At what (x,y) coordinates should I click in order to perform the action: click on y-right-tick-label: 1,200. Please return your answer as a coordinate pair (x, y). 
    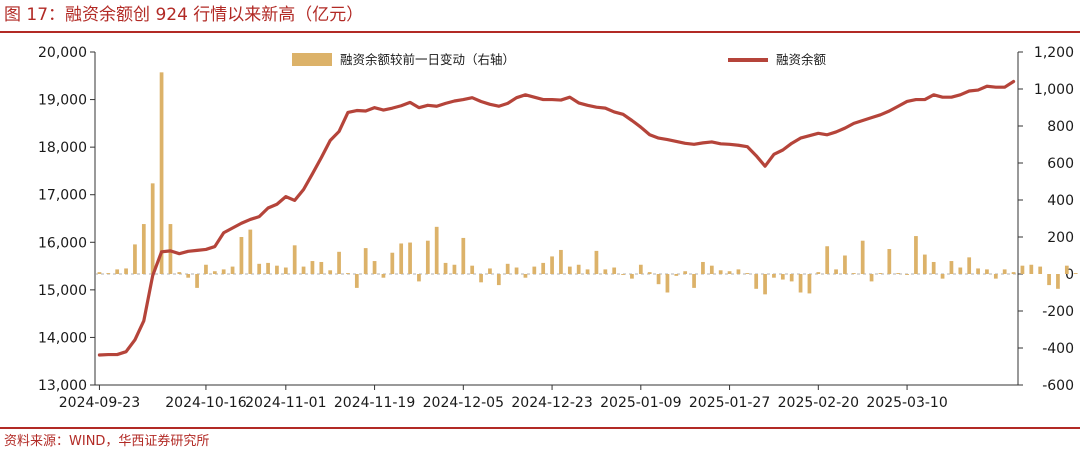
    Looking at the image, I should click on (1054, 53).